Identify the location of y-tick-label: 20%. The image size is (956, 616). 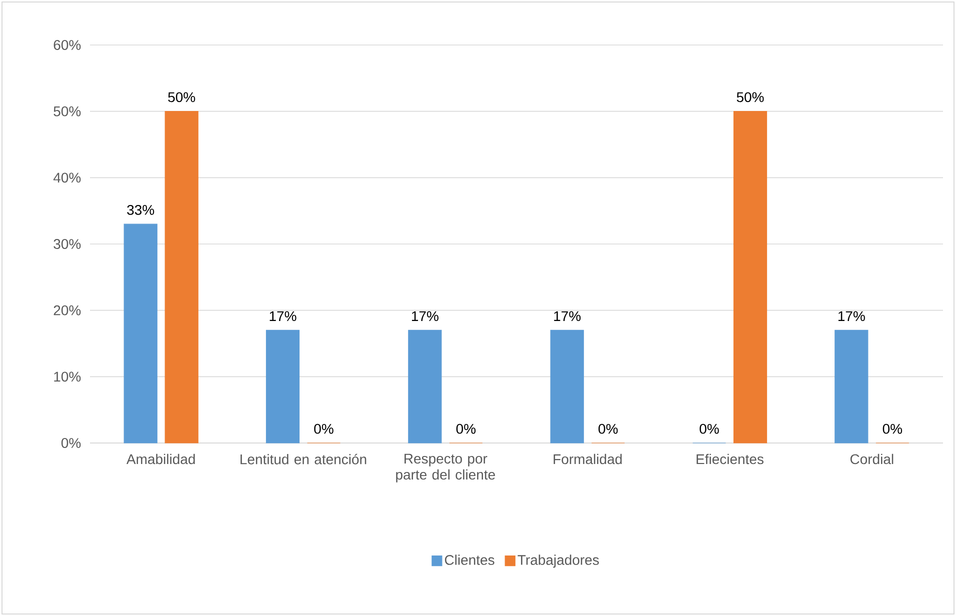
(67, 310).